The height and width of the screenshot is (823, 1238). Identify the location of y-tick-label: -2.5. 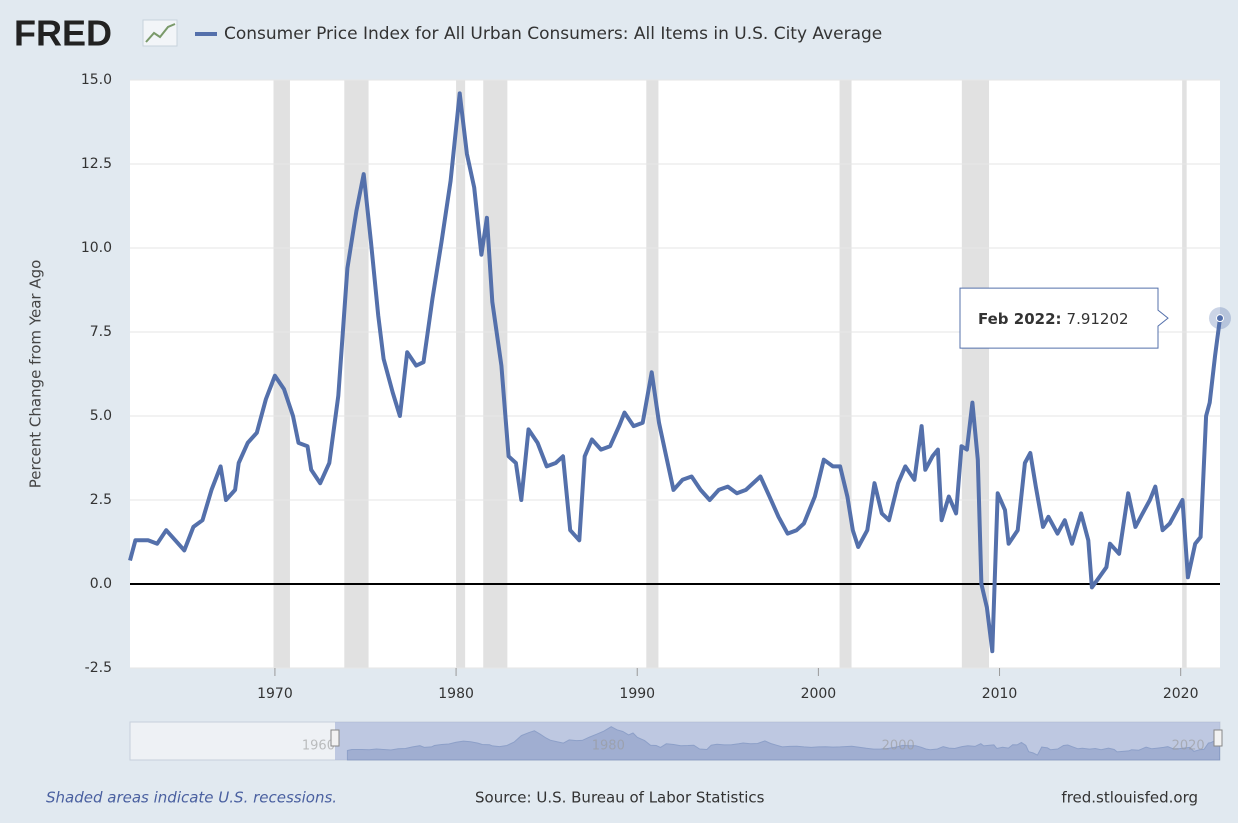
(98, 668).